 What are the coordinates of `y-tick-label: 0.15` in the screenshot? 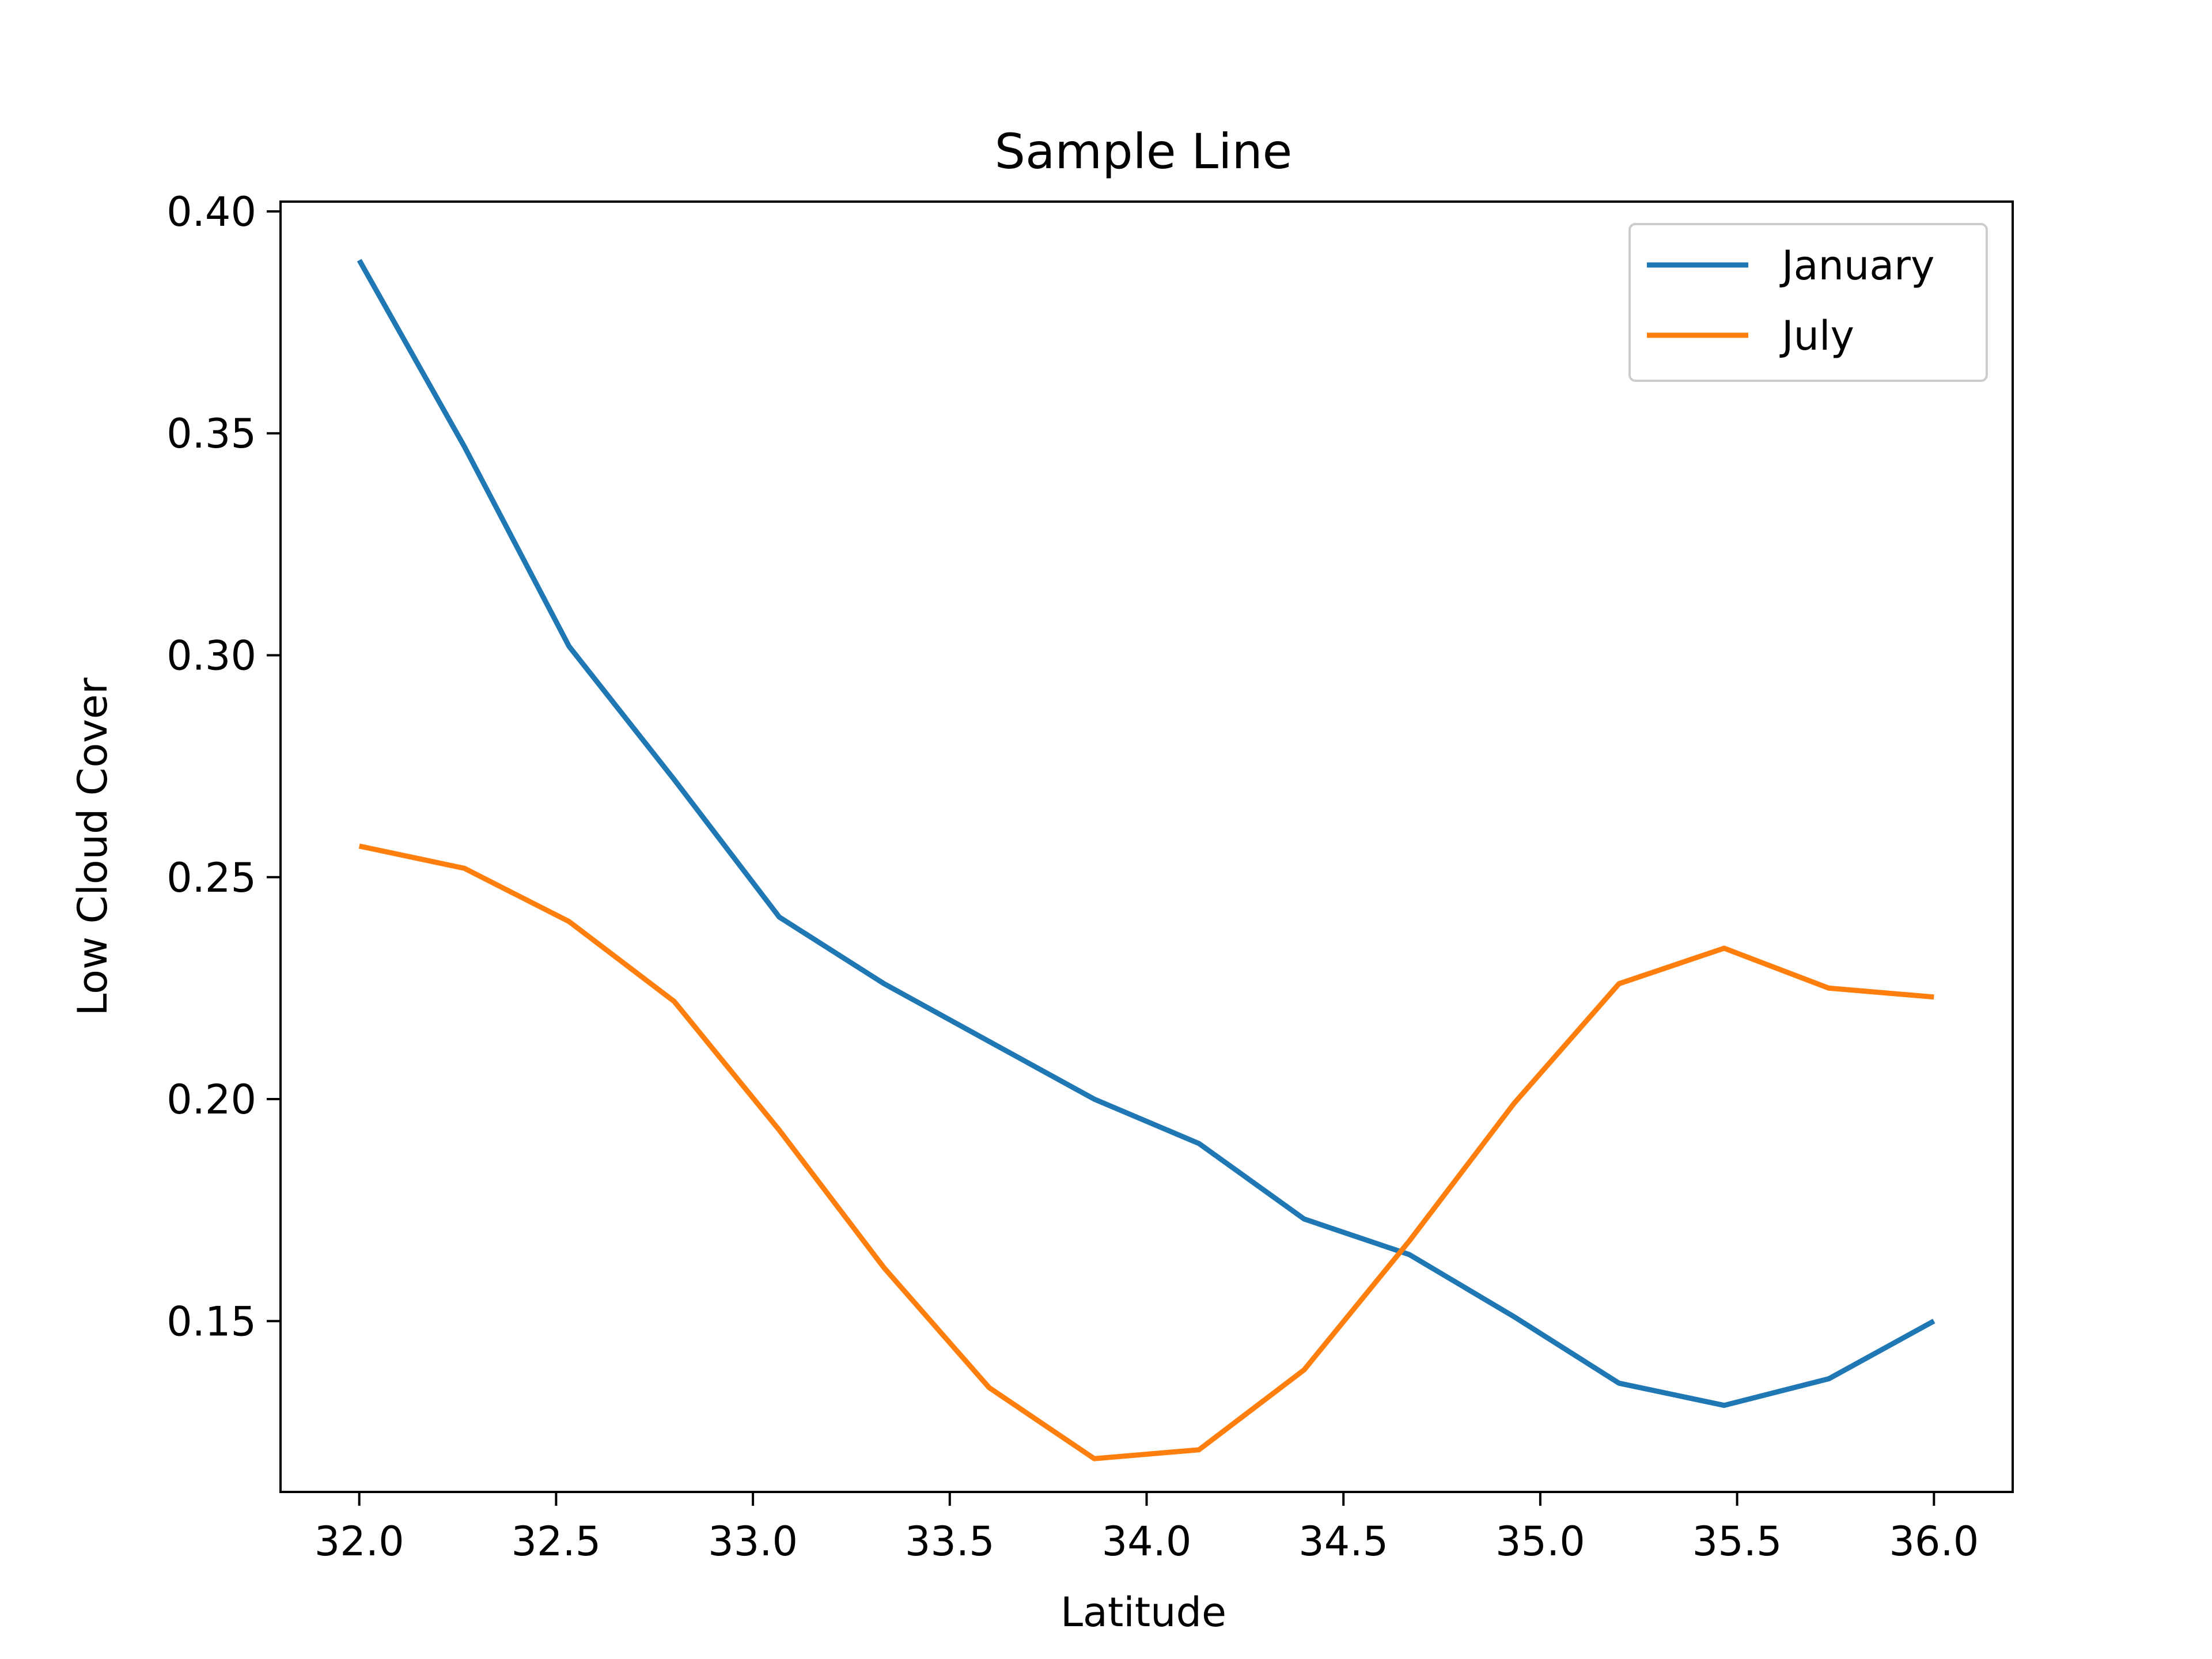 It's located at (211, 1321).